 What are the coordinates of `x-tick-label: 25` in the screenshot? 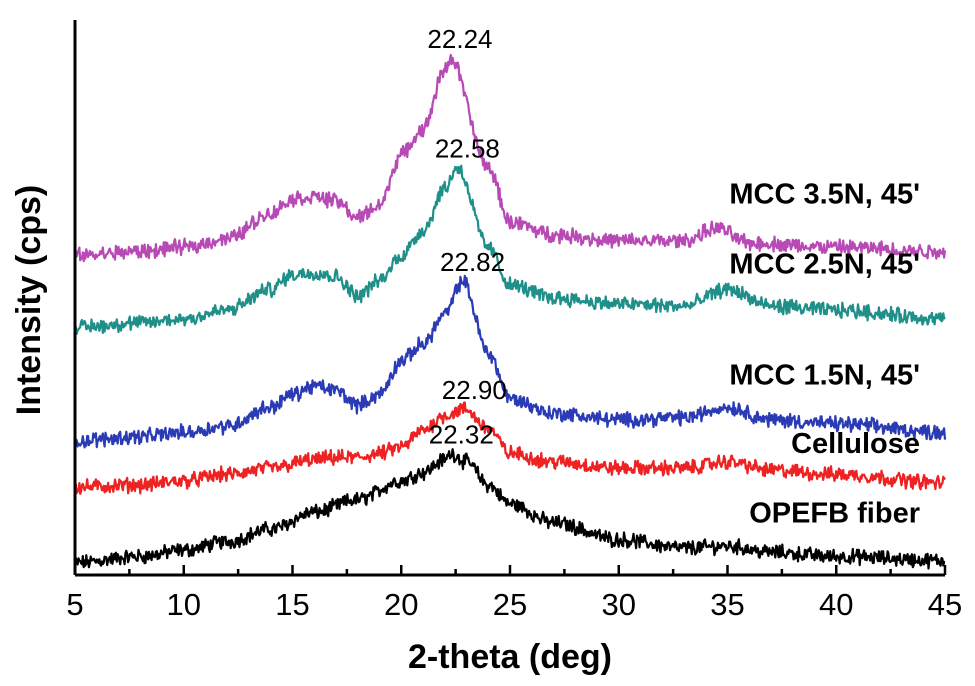 It's located at (510, 604).